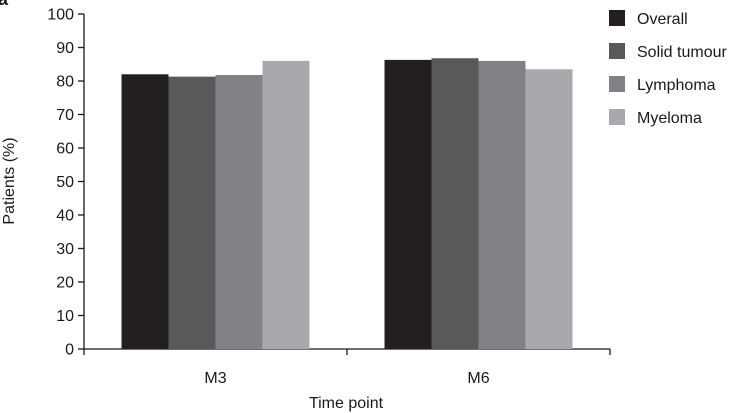  What do you see at coordinates (682, 52) in the screenshot?
I see `legend-label: Solid tumour` at bounding box center [682, 52].